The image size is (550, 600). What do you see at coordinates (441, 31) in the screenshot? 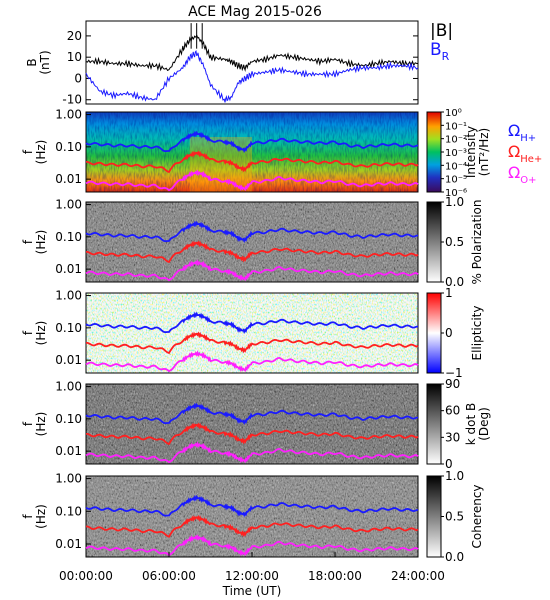
I see `legend-absB: |B|` at bounding box center [441, 31].